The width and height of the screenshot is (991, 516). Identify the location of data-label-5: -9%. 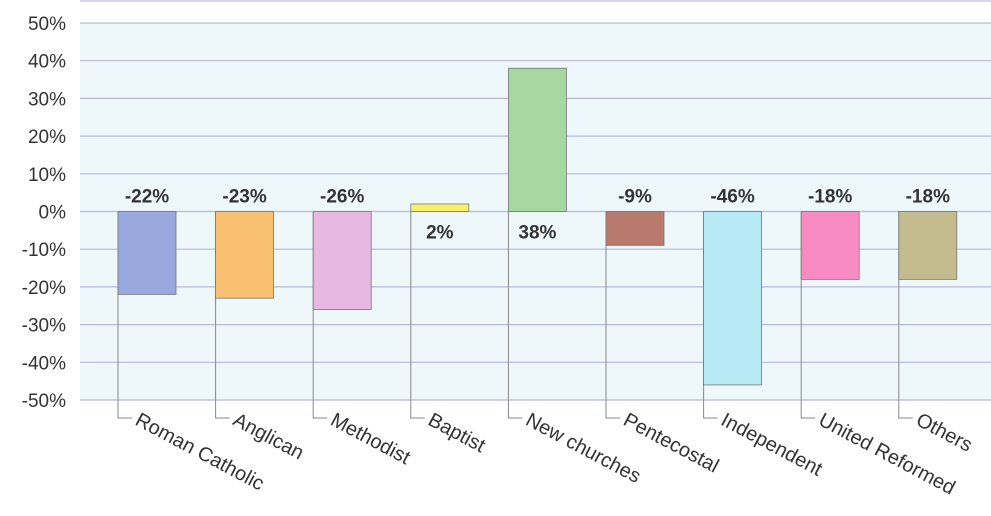
(635, 197).